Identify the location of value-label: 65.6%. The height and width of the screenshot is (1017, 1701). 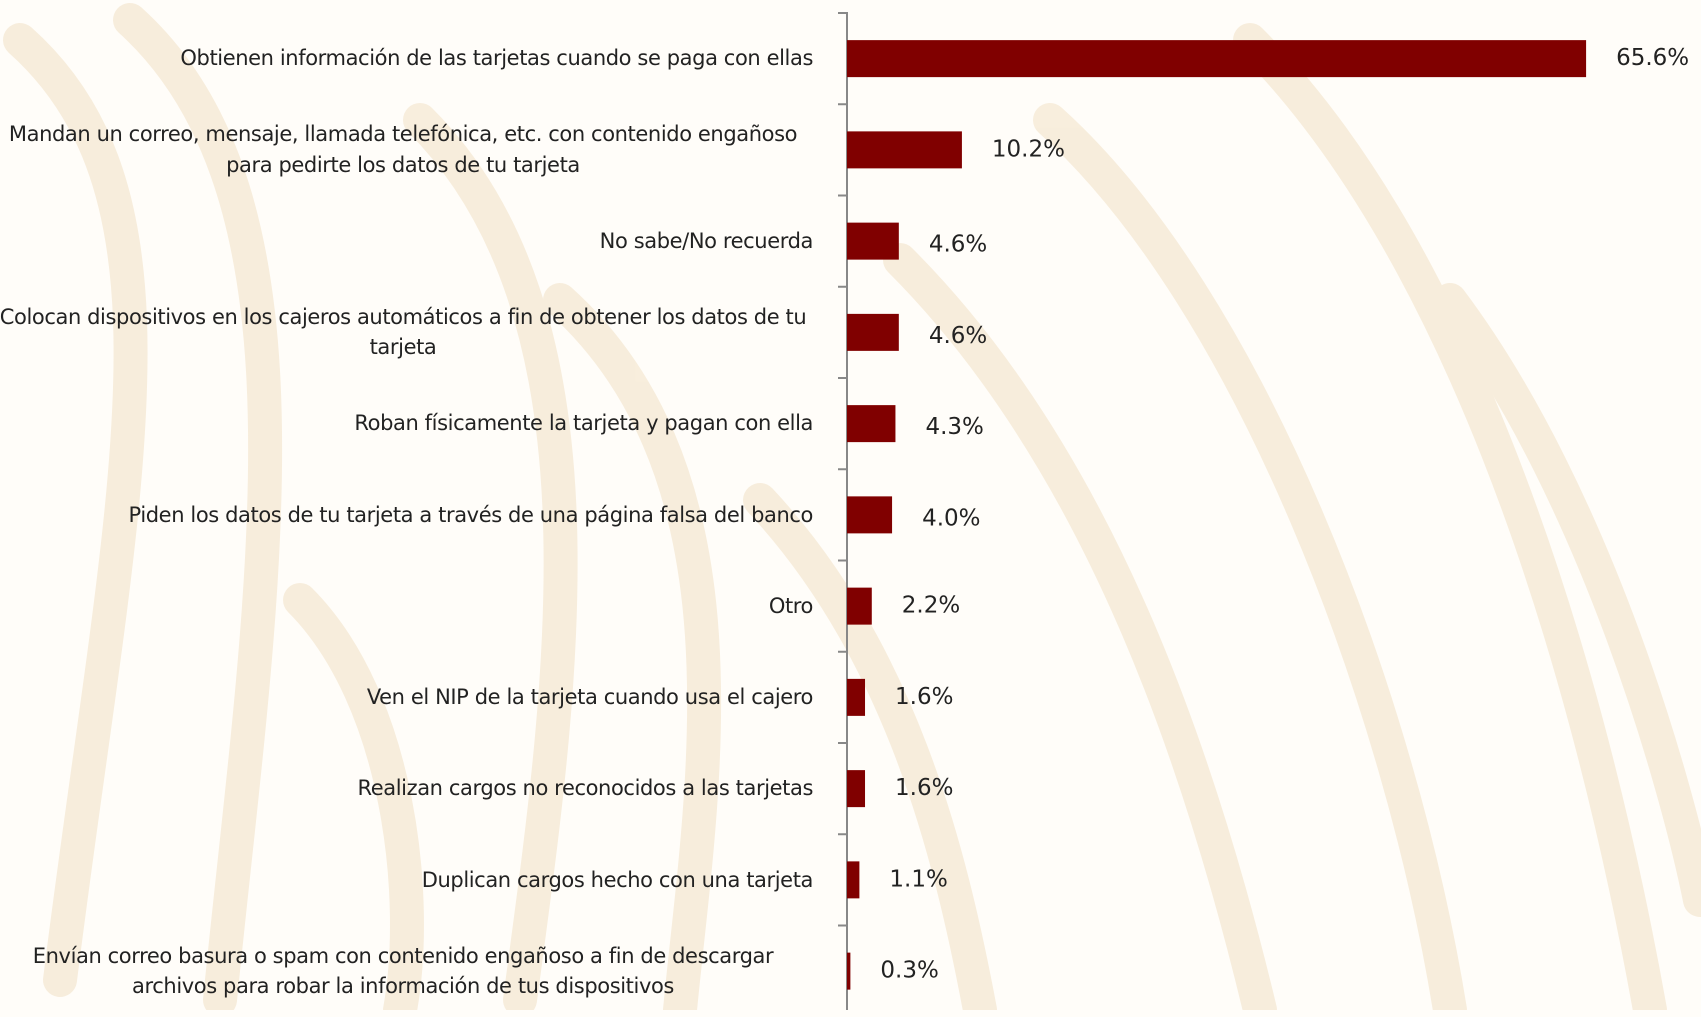
(1652, 58).